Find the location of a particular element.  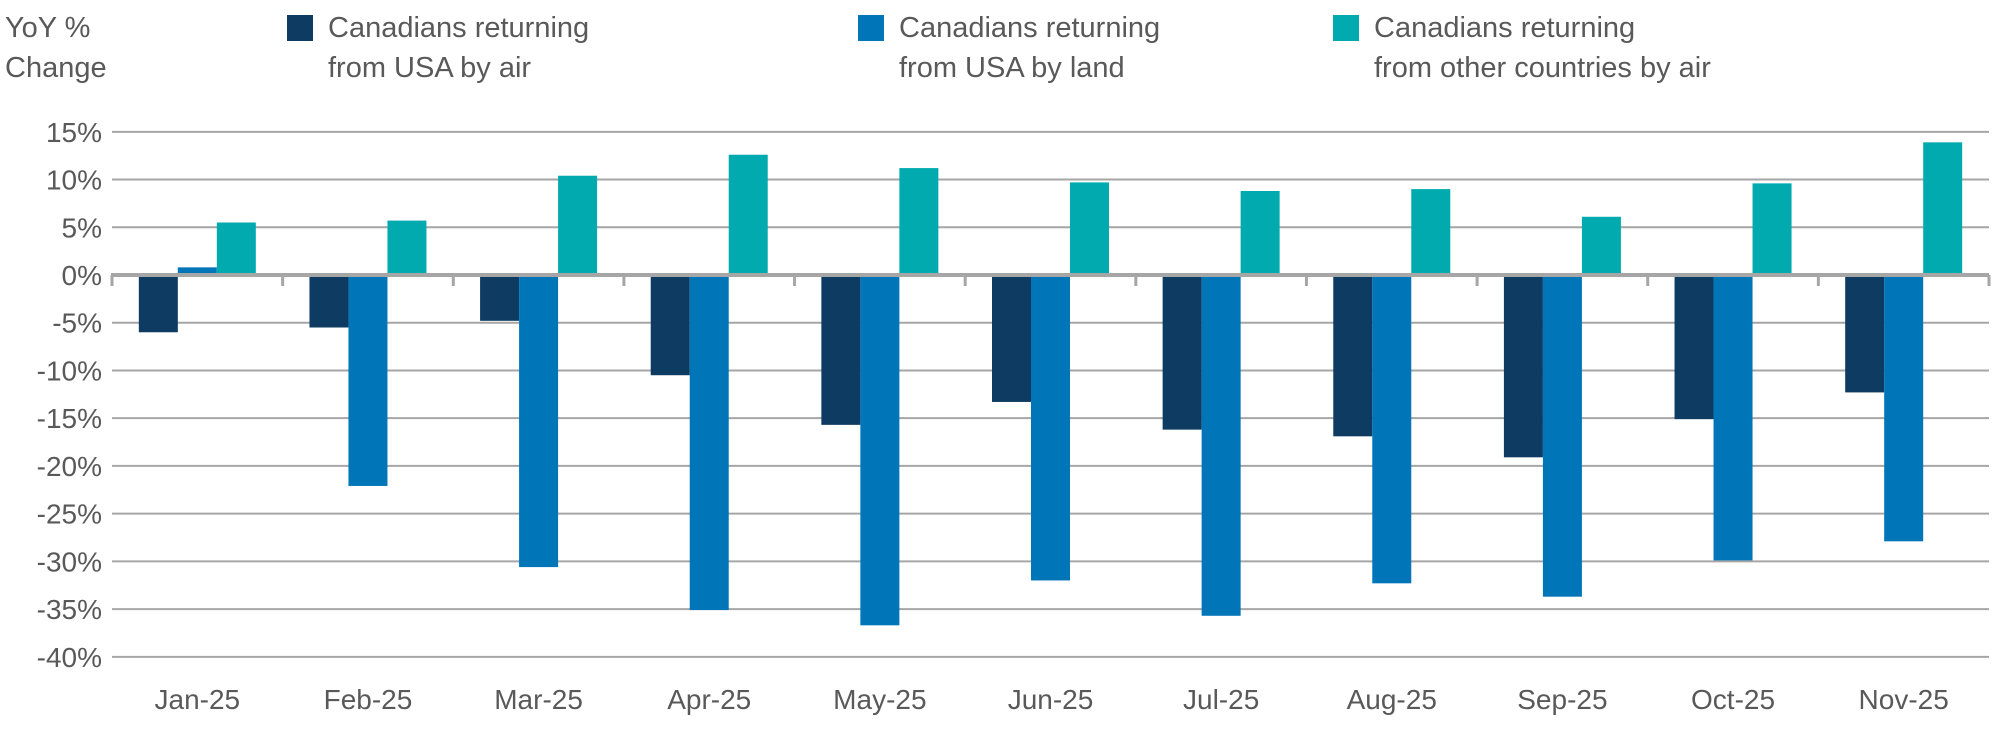

y-axis-tick-label: -20% is located at coordinates (69, 466).